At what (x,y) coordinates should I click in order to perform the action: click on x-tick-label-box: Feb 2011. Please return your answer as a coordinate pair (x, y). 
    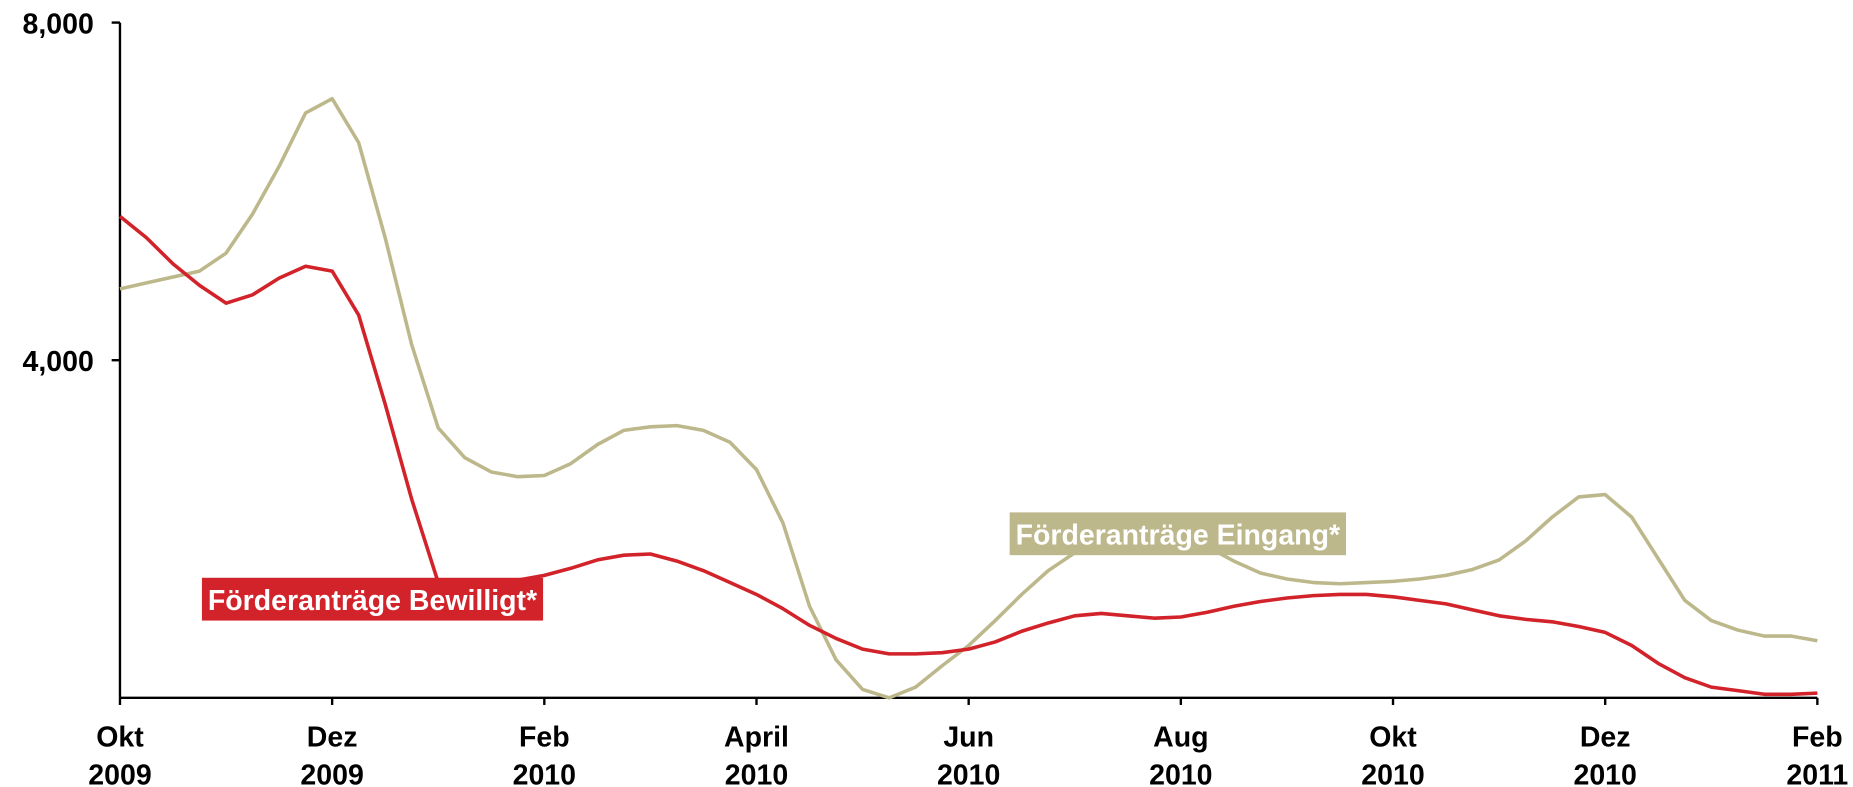
    Looking at the image, I should click on (1817, 754).